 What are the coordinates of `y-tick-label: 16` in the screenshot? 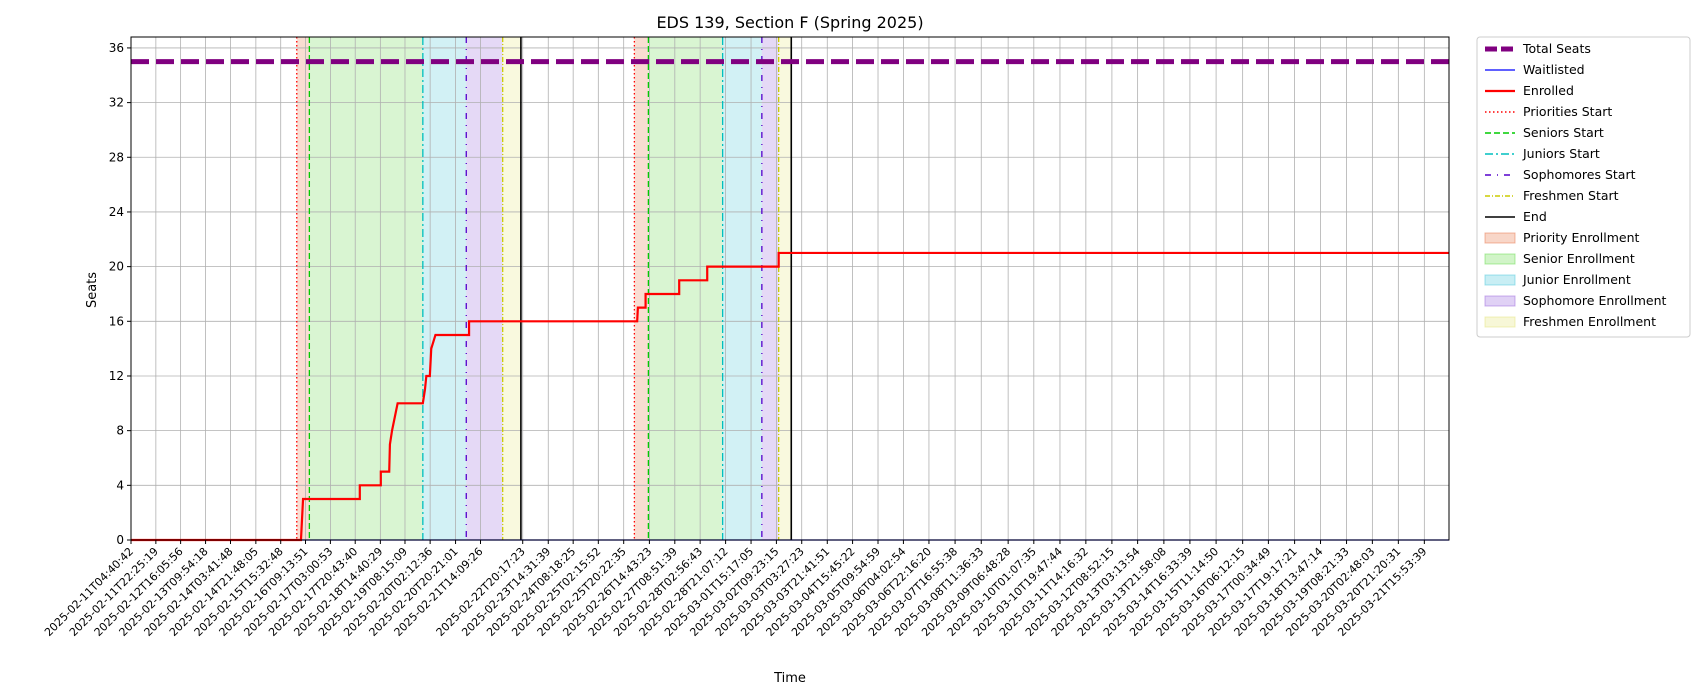 It's located at (116, 321).